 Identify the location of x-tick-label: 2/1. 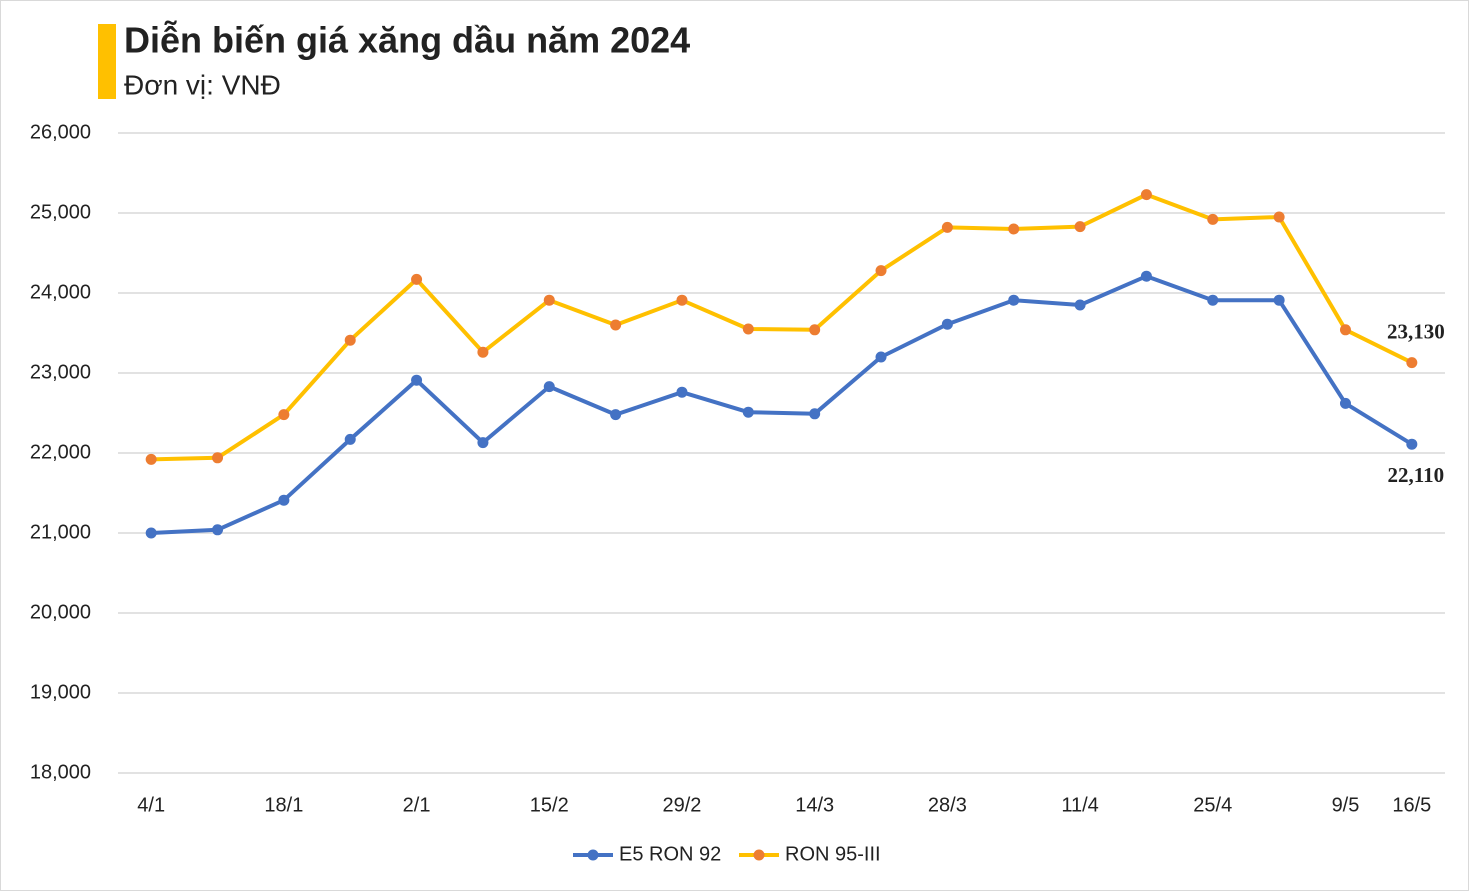
(417, 805).